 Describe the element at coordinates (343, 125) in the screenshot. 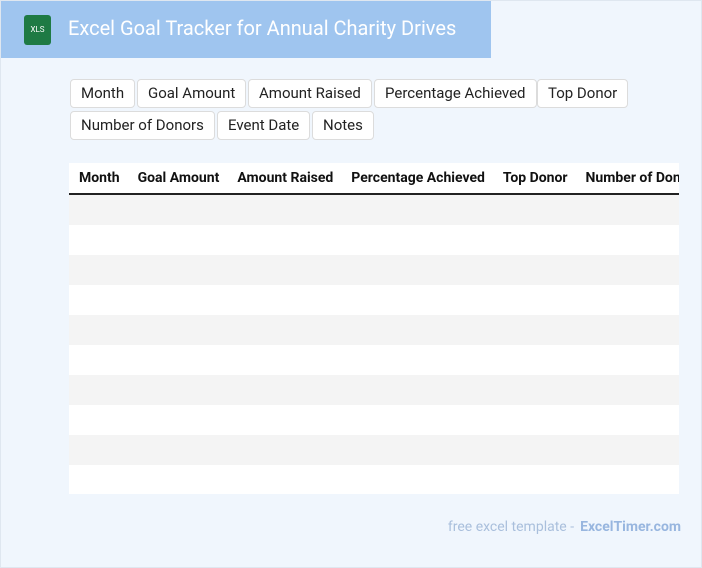

I see `field-tag: Notes` at that location.